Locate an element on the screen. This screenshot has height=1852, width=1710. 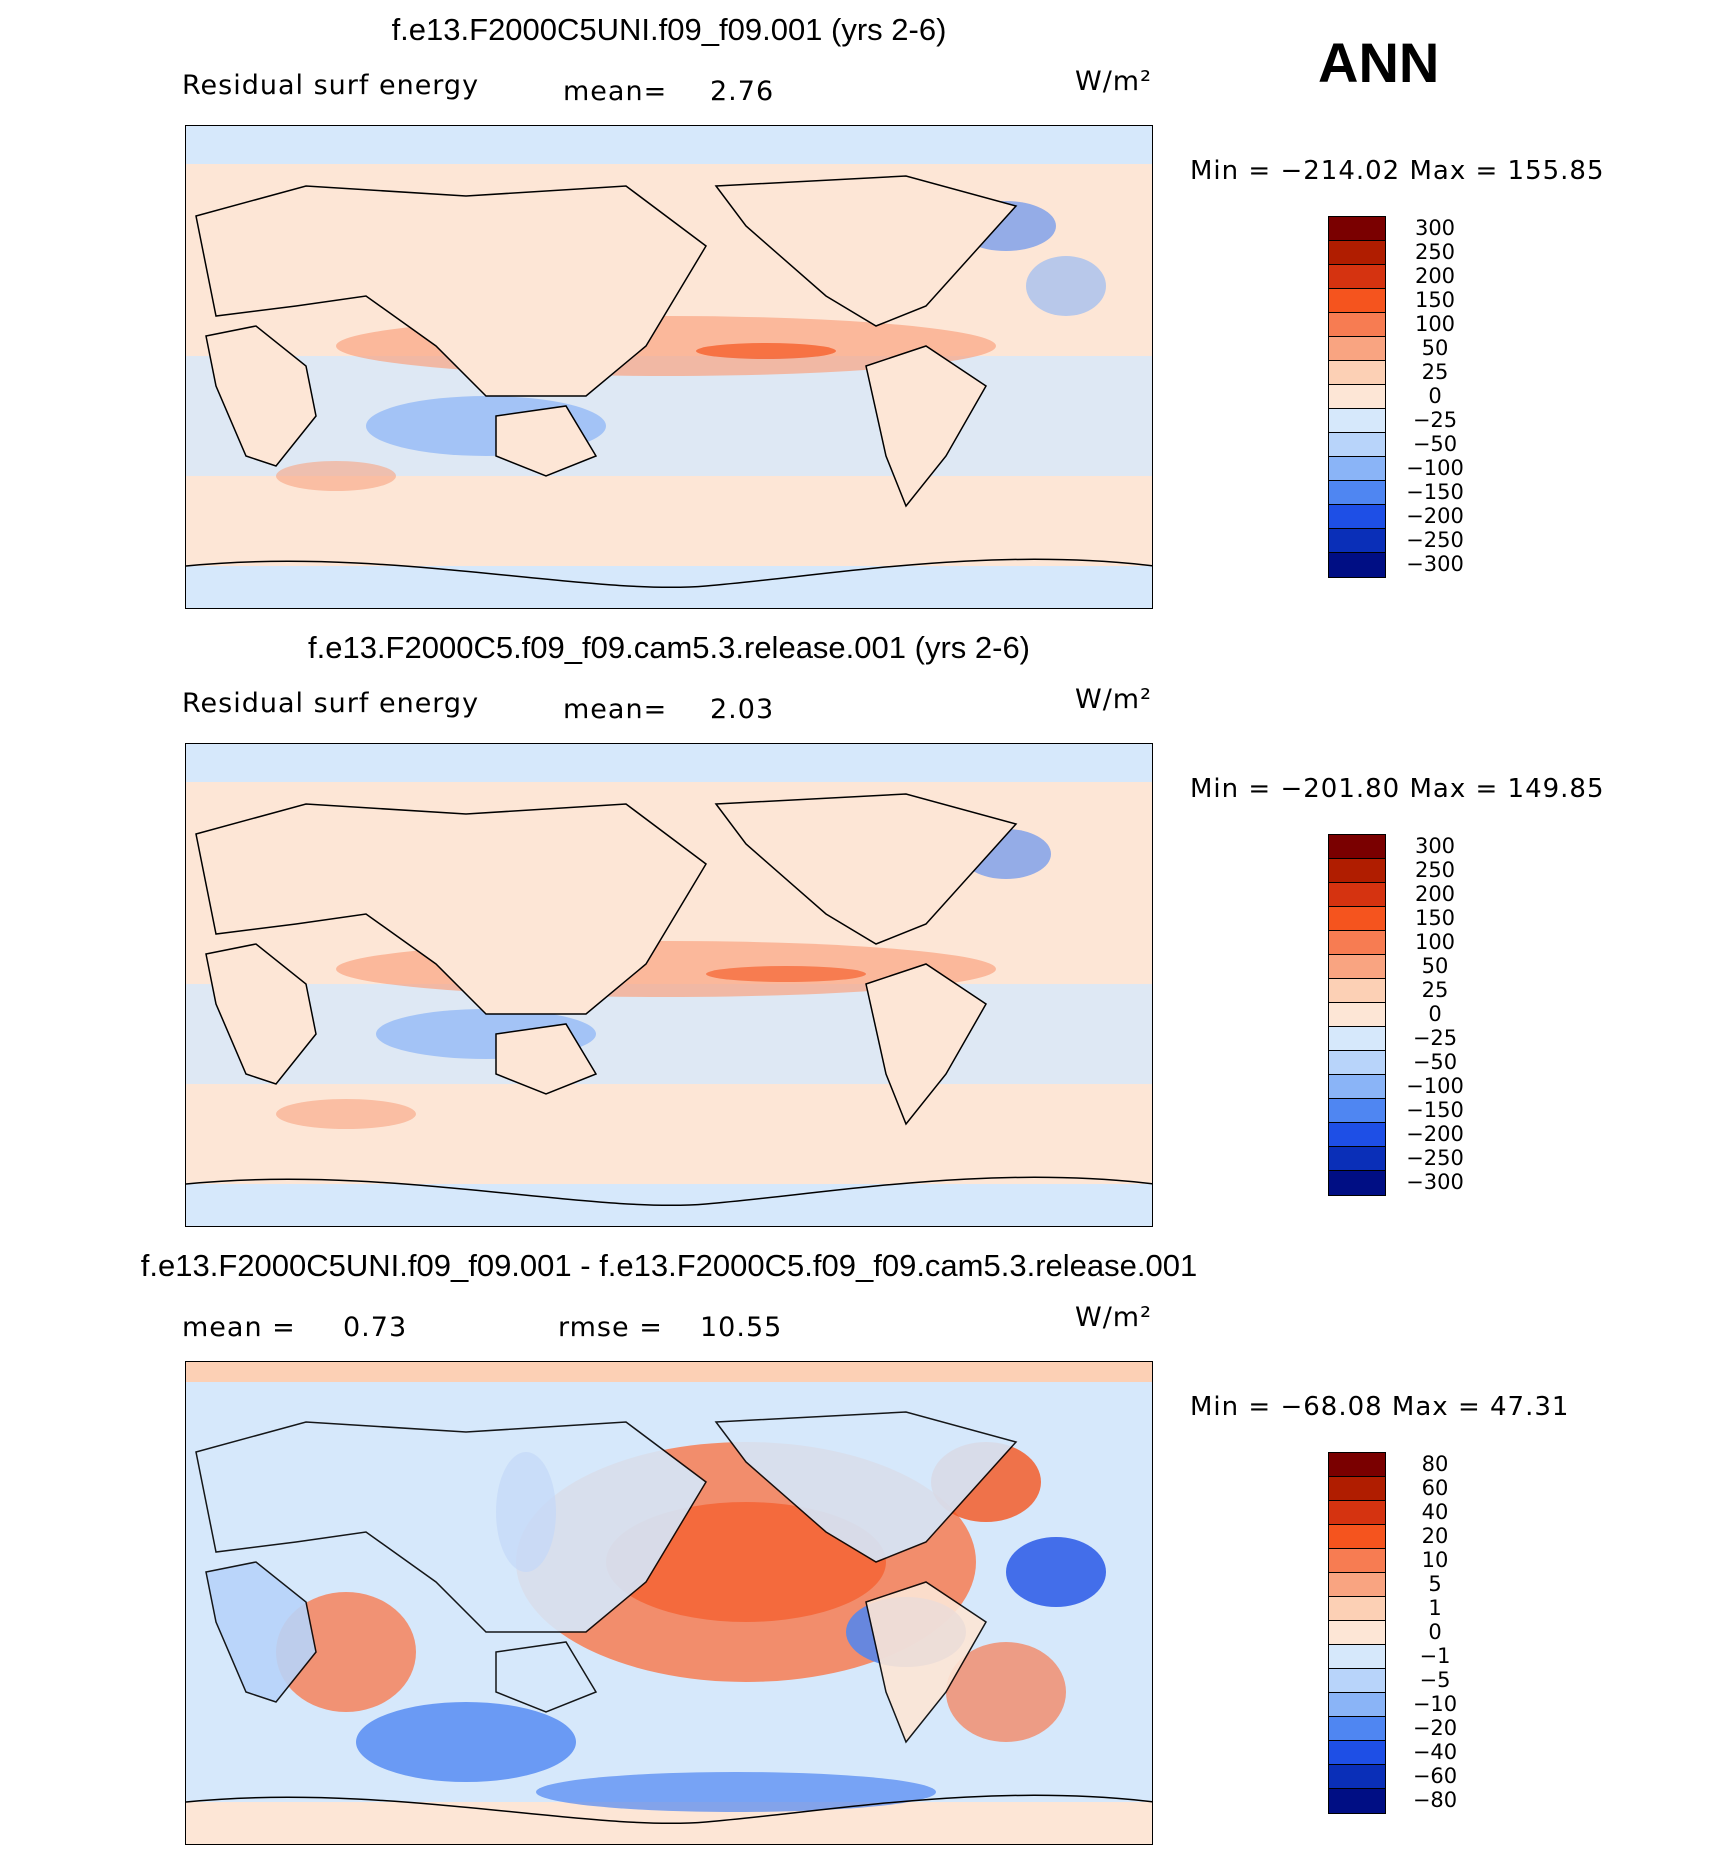
panel3-rmse-label: rmse = is located at coordinates (610, 1327).